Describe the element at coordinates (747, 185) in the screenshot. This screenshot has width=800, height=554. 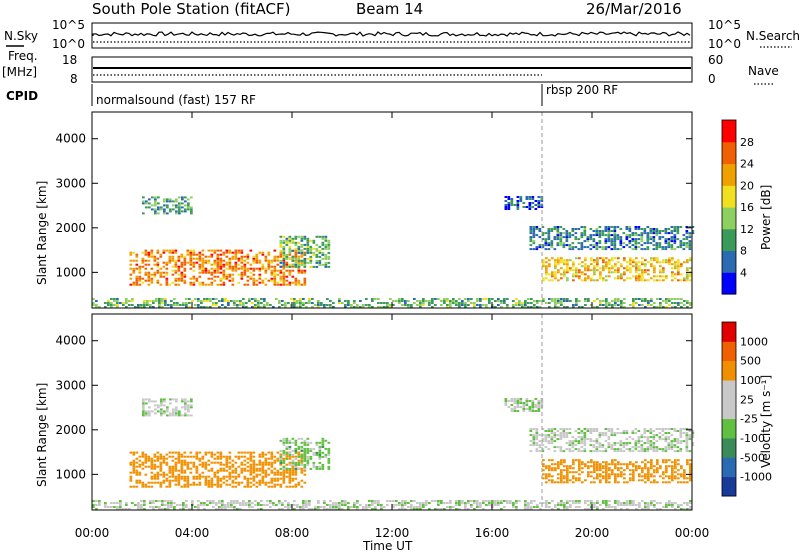
I see `colorbar-tick-label: 20` at that location.